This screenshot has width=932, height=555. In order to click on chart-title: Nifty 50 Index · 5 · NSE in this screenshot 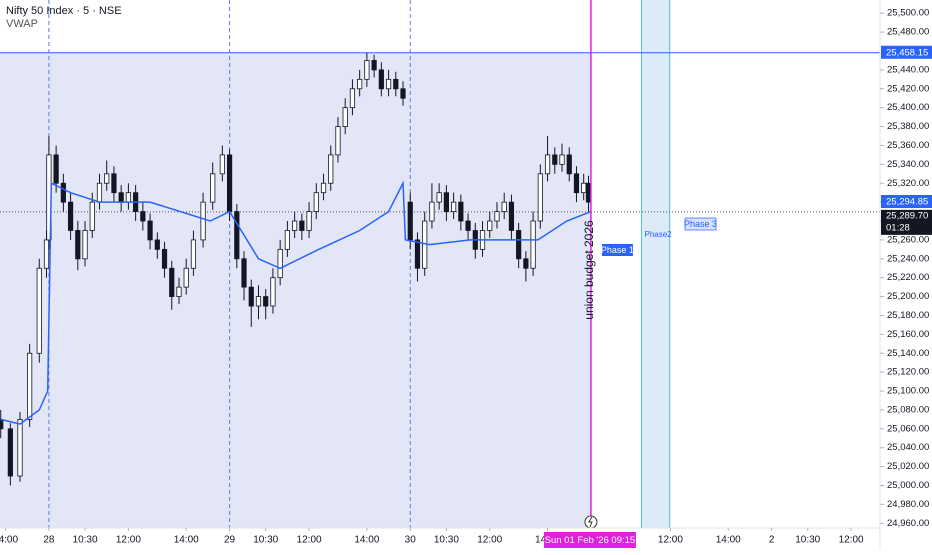, I will do `click(64, 11)`.